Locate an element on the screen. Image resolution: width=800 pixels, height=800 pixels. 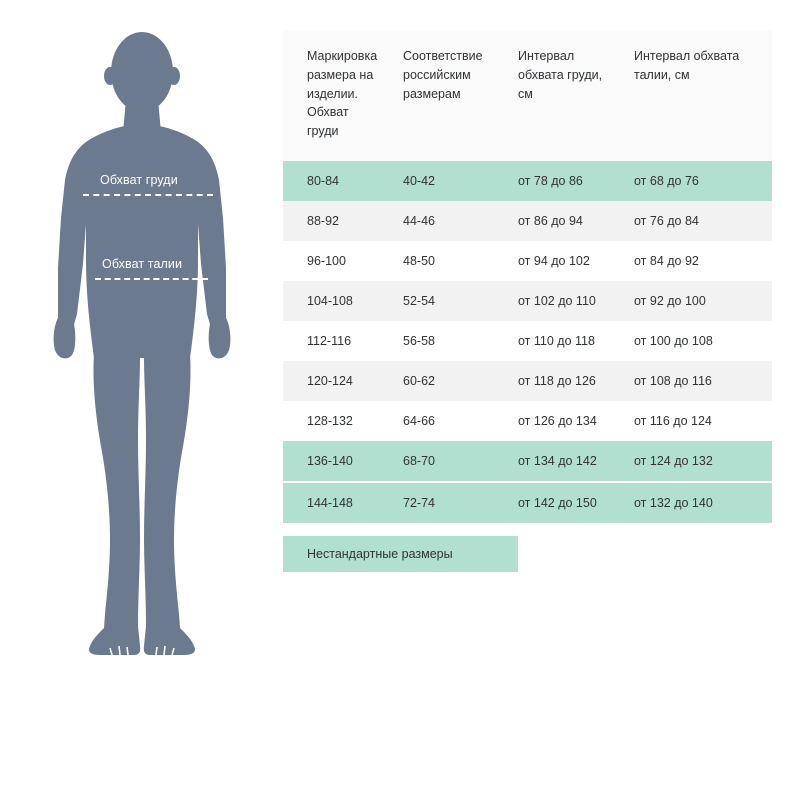
cell-chest: от 94 до 102 is located at coordinates (554, 260).